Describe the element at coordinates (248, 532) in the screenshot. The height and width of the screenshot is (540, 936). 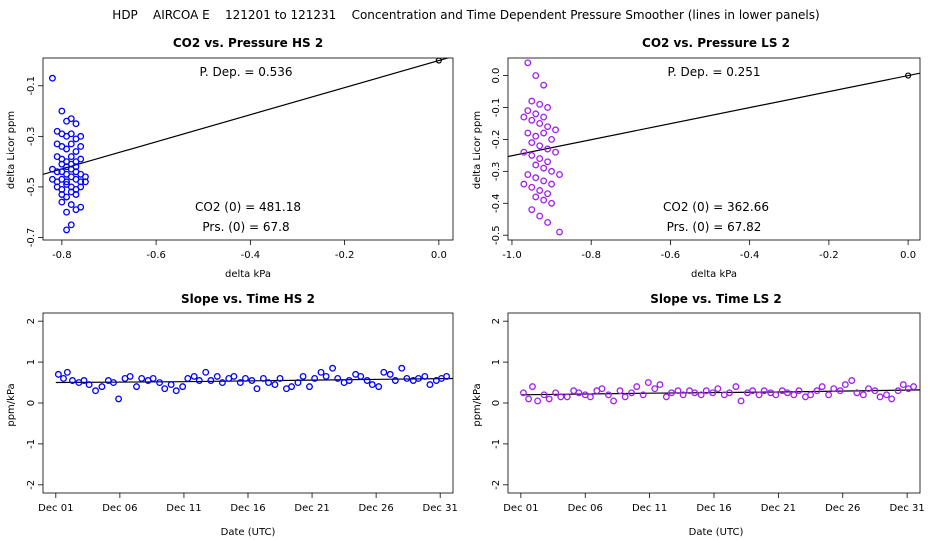
I see `x-axis-label: Date (UTC)` at that location.